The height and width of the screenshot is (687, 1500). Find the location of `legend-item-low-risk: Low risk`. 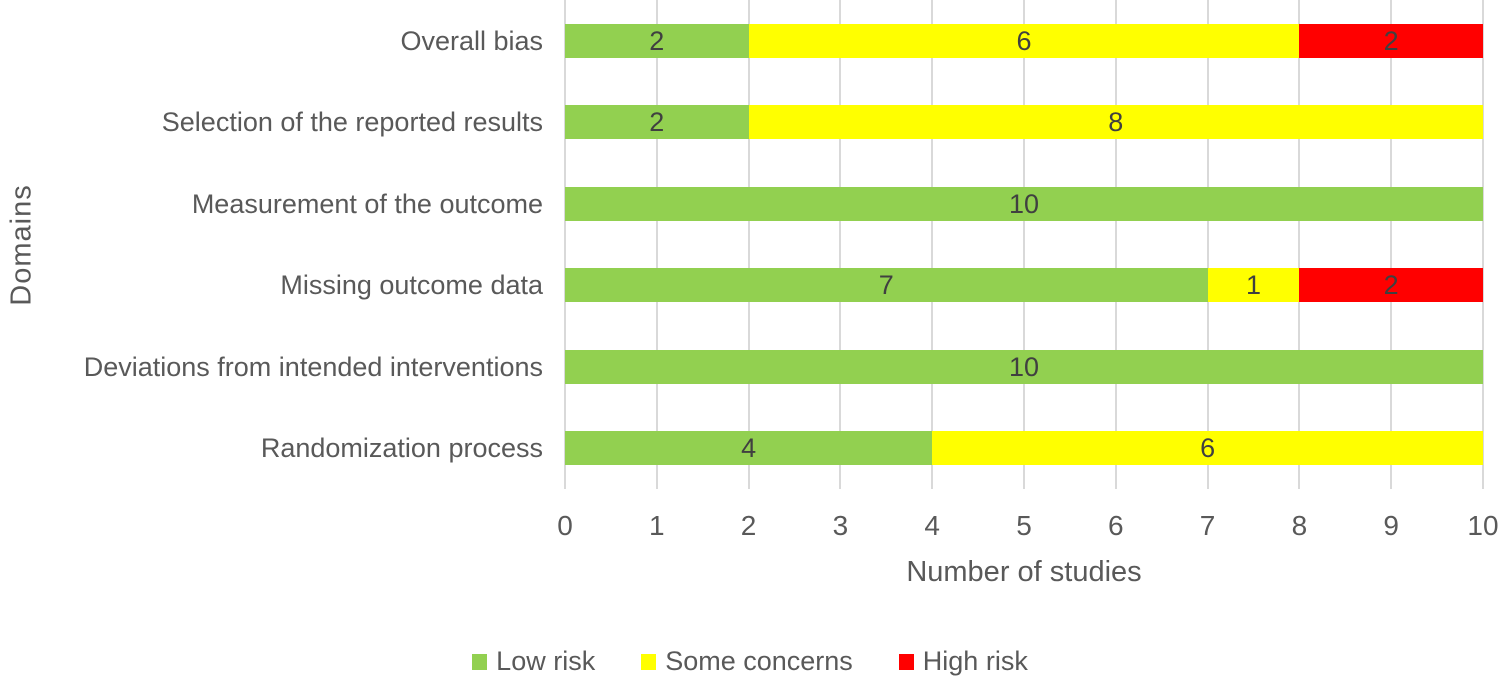

legend-item-low-risk: Low risk is located at coordinates (533, 661).